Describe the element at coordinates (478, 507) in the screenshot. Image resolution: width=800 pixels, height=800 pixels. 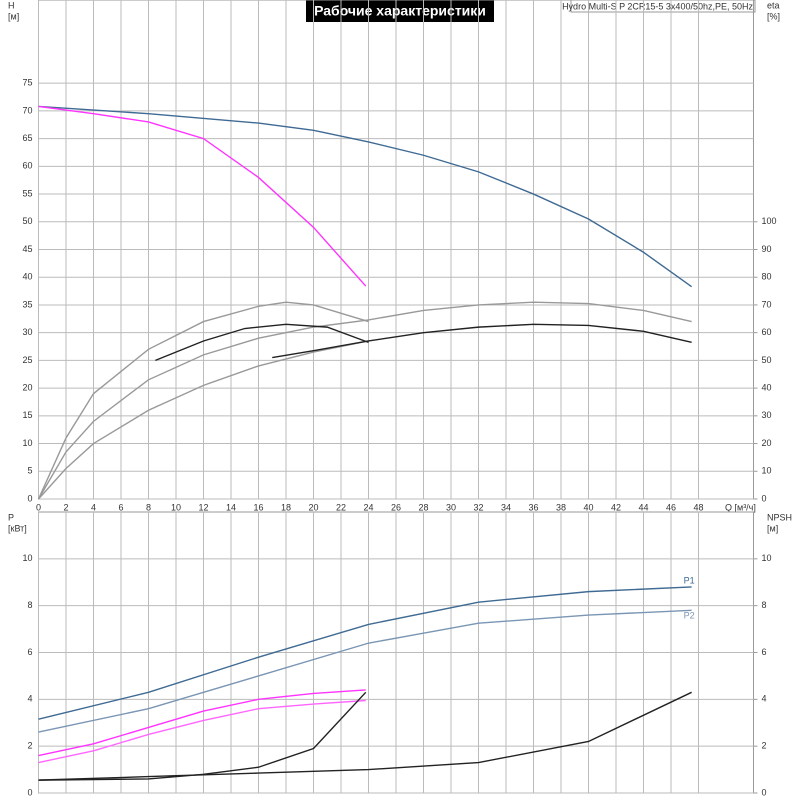
I see `x-tick-label: 32` at that location.